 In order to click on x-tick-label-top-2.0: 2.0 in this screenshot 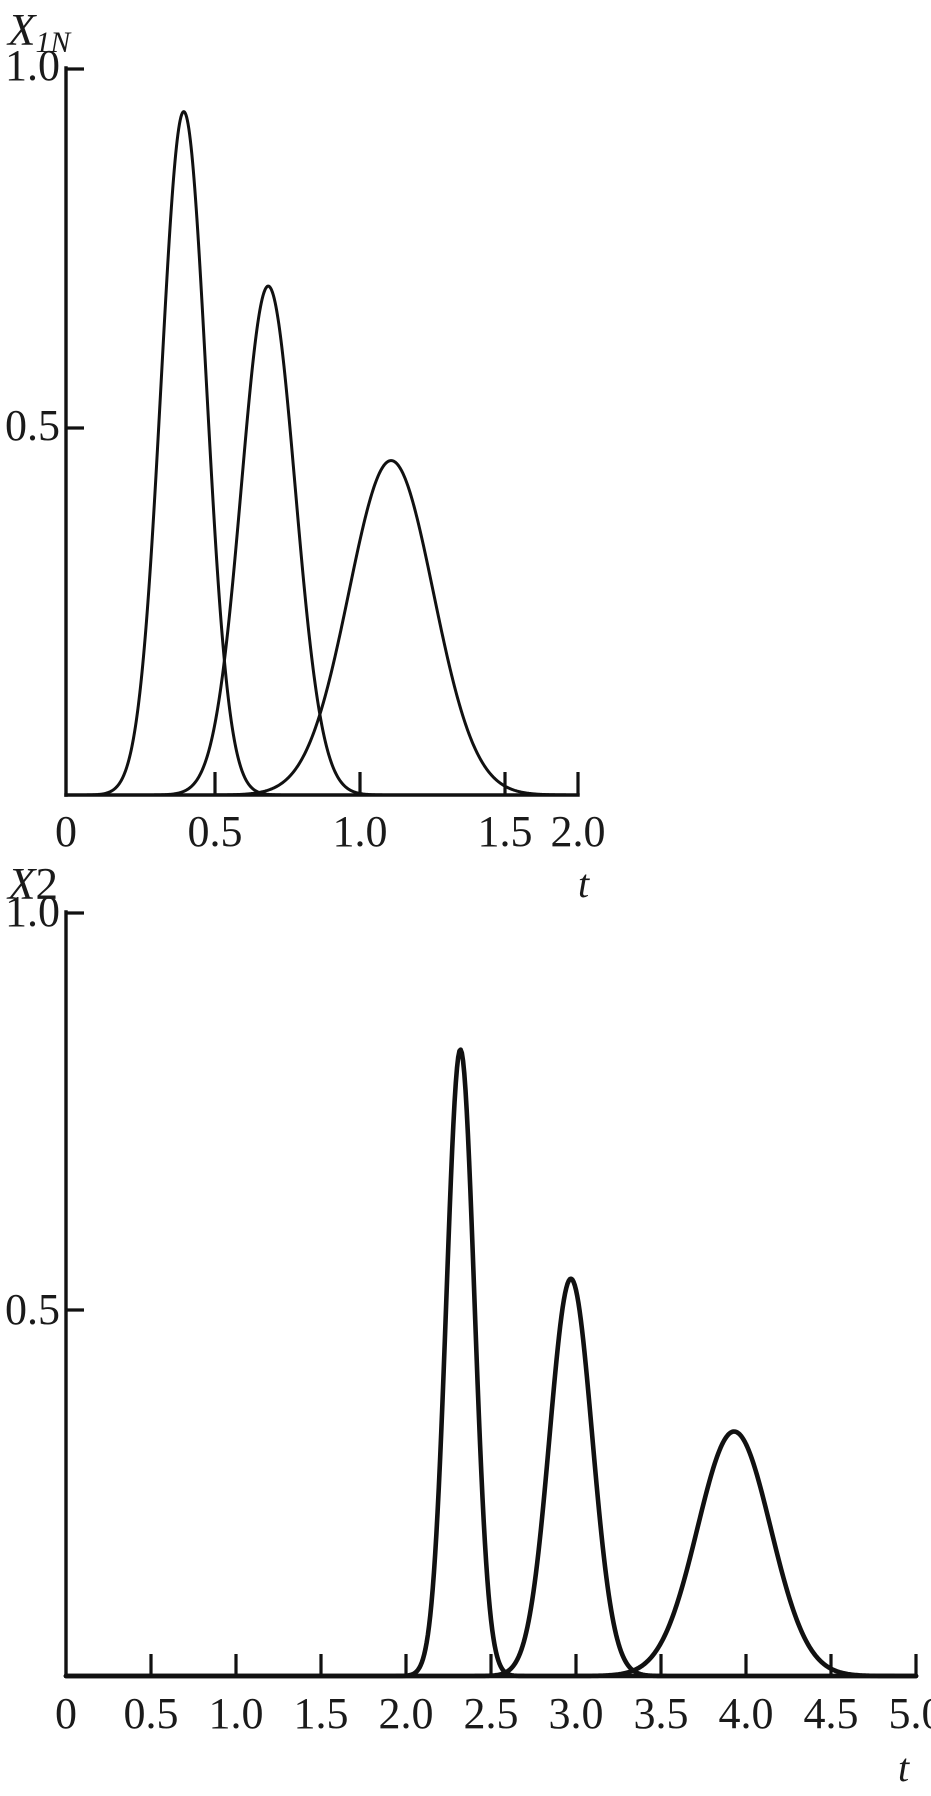, I will do `click(578, 831)`.